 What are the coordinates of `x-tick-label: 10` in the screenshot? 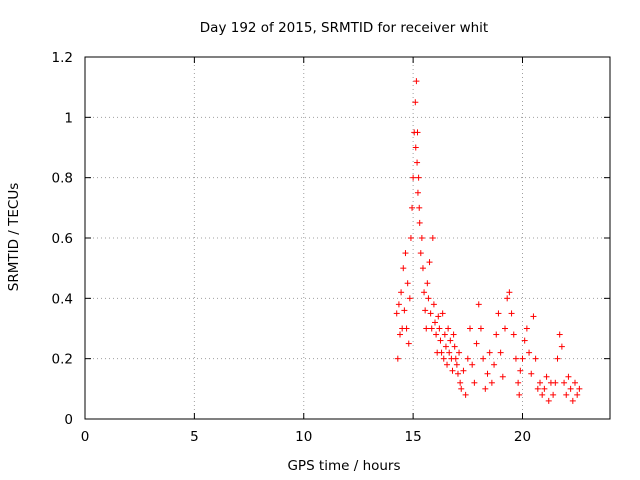 It's located at (303, 437).